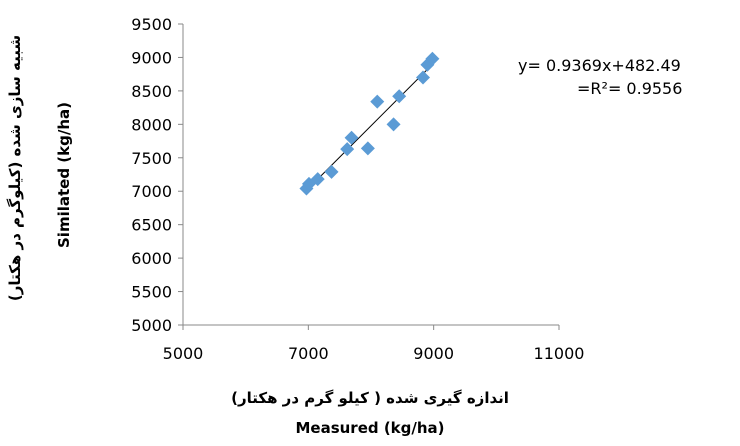 The width and height of the screenshot is (740, 446). What do you see at coordinates (183, 353) in the screenshot?
I see `x-tick-label: 5000` at bounding box center [183, 353].